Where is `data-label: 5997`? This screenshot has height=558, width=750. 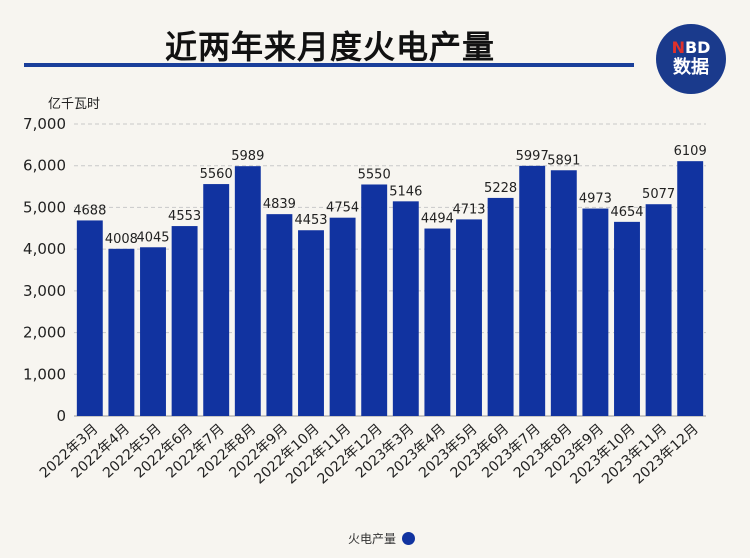
data-label: 5997 is located at coordinates (532, 156).